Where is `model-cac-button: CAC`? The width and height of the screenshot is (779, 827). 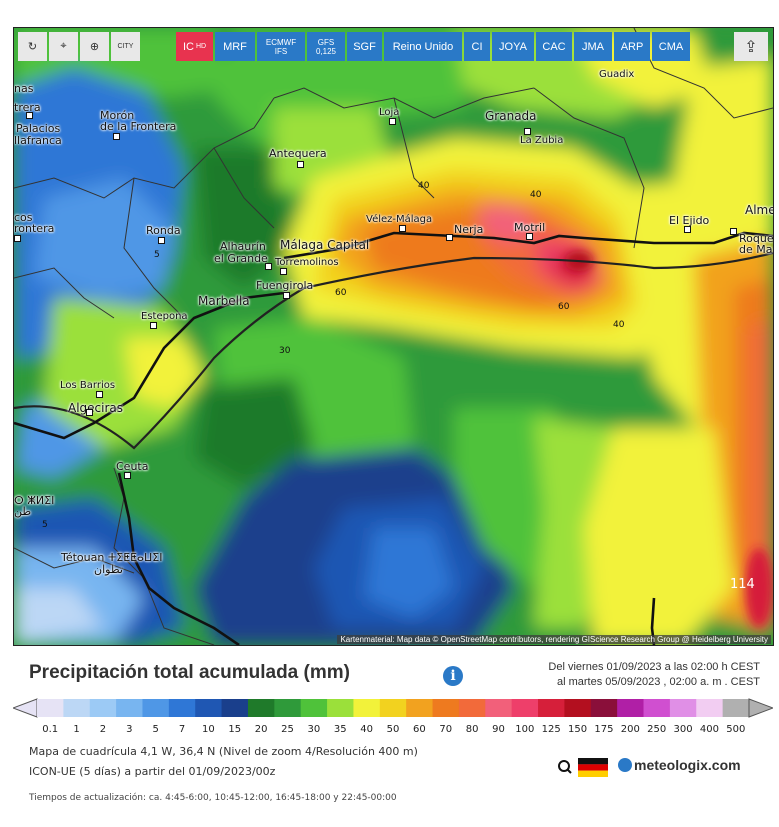 model-cac-button: CAC is located at coordinates (554, 46).